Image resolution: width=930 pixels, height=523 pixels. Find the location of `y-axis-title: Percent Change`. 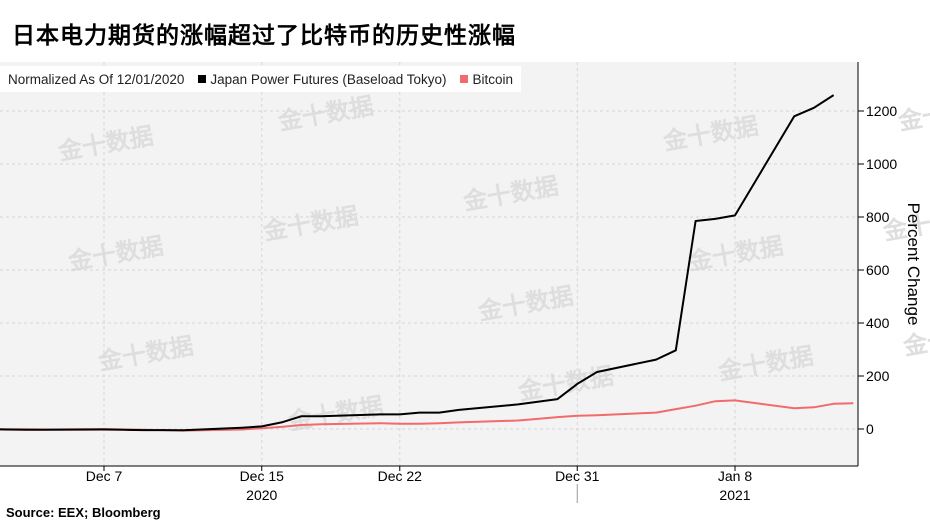

y-axis-title: Percent Change is located at coordinates (913, 264).